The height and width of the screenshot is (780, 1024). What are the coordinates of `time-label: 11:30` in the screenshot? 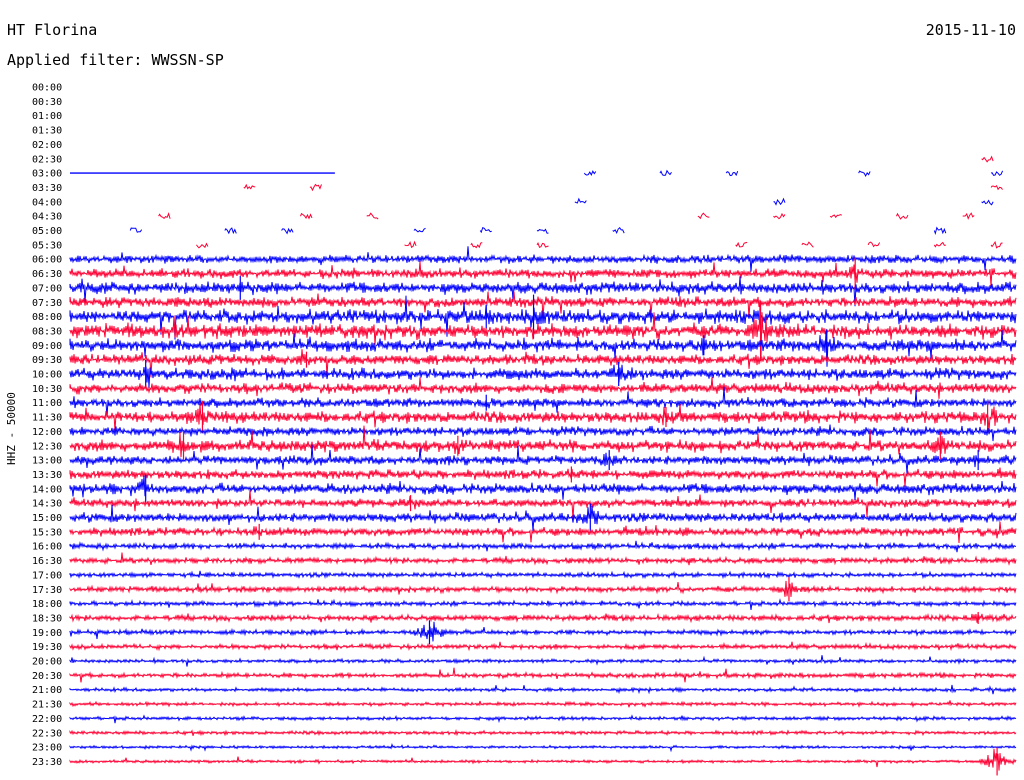 It's located at (47, 418).